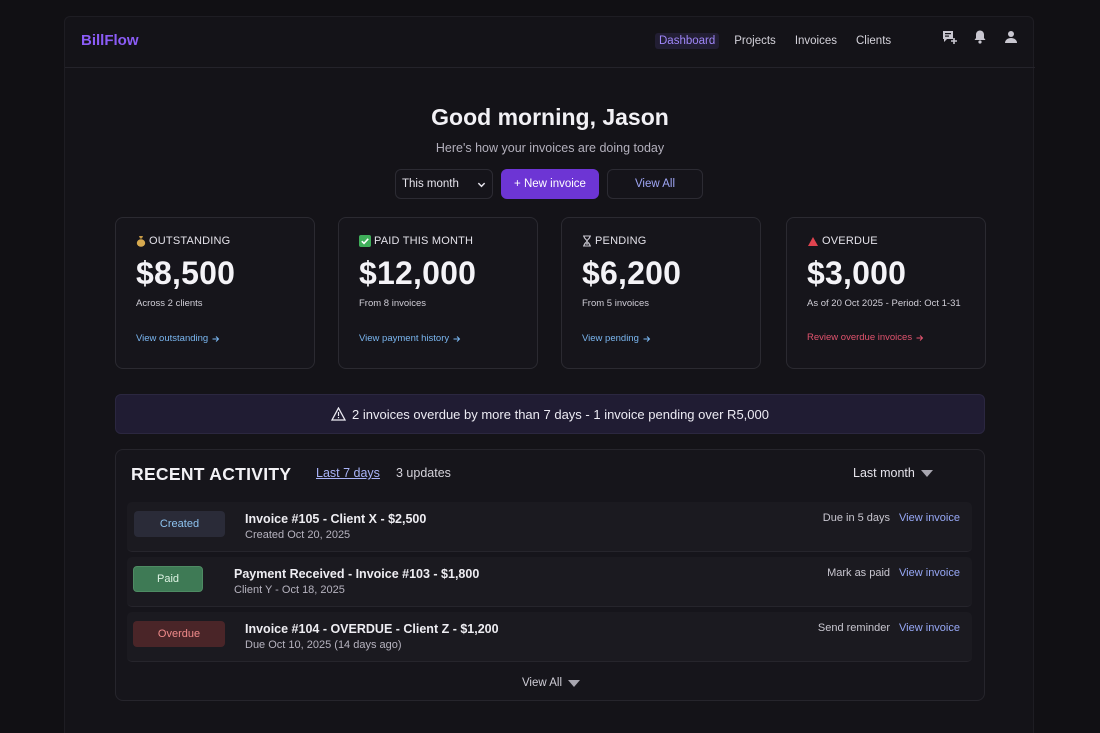 This screenshot has width=1100, height=733. I want to click on view-payment-history-link: View payment history, so click(410, 338).